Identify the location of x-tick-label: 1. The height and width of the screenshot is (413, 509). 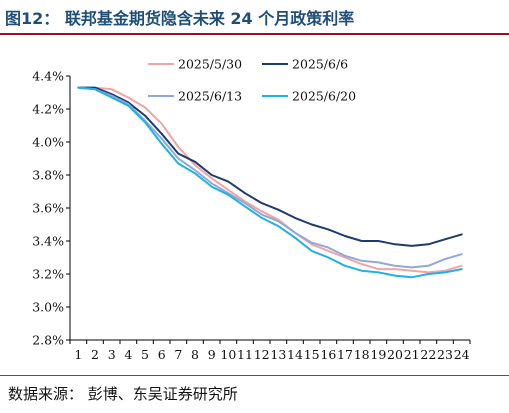
(78, 354).